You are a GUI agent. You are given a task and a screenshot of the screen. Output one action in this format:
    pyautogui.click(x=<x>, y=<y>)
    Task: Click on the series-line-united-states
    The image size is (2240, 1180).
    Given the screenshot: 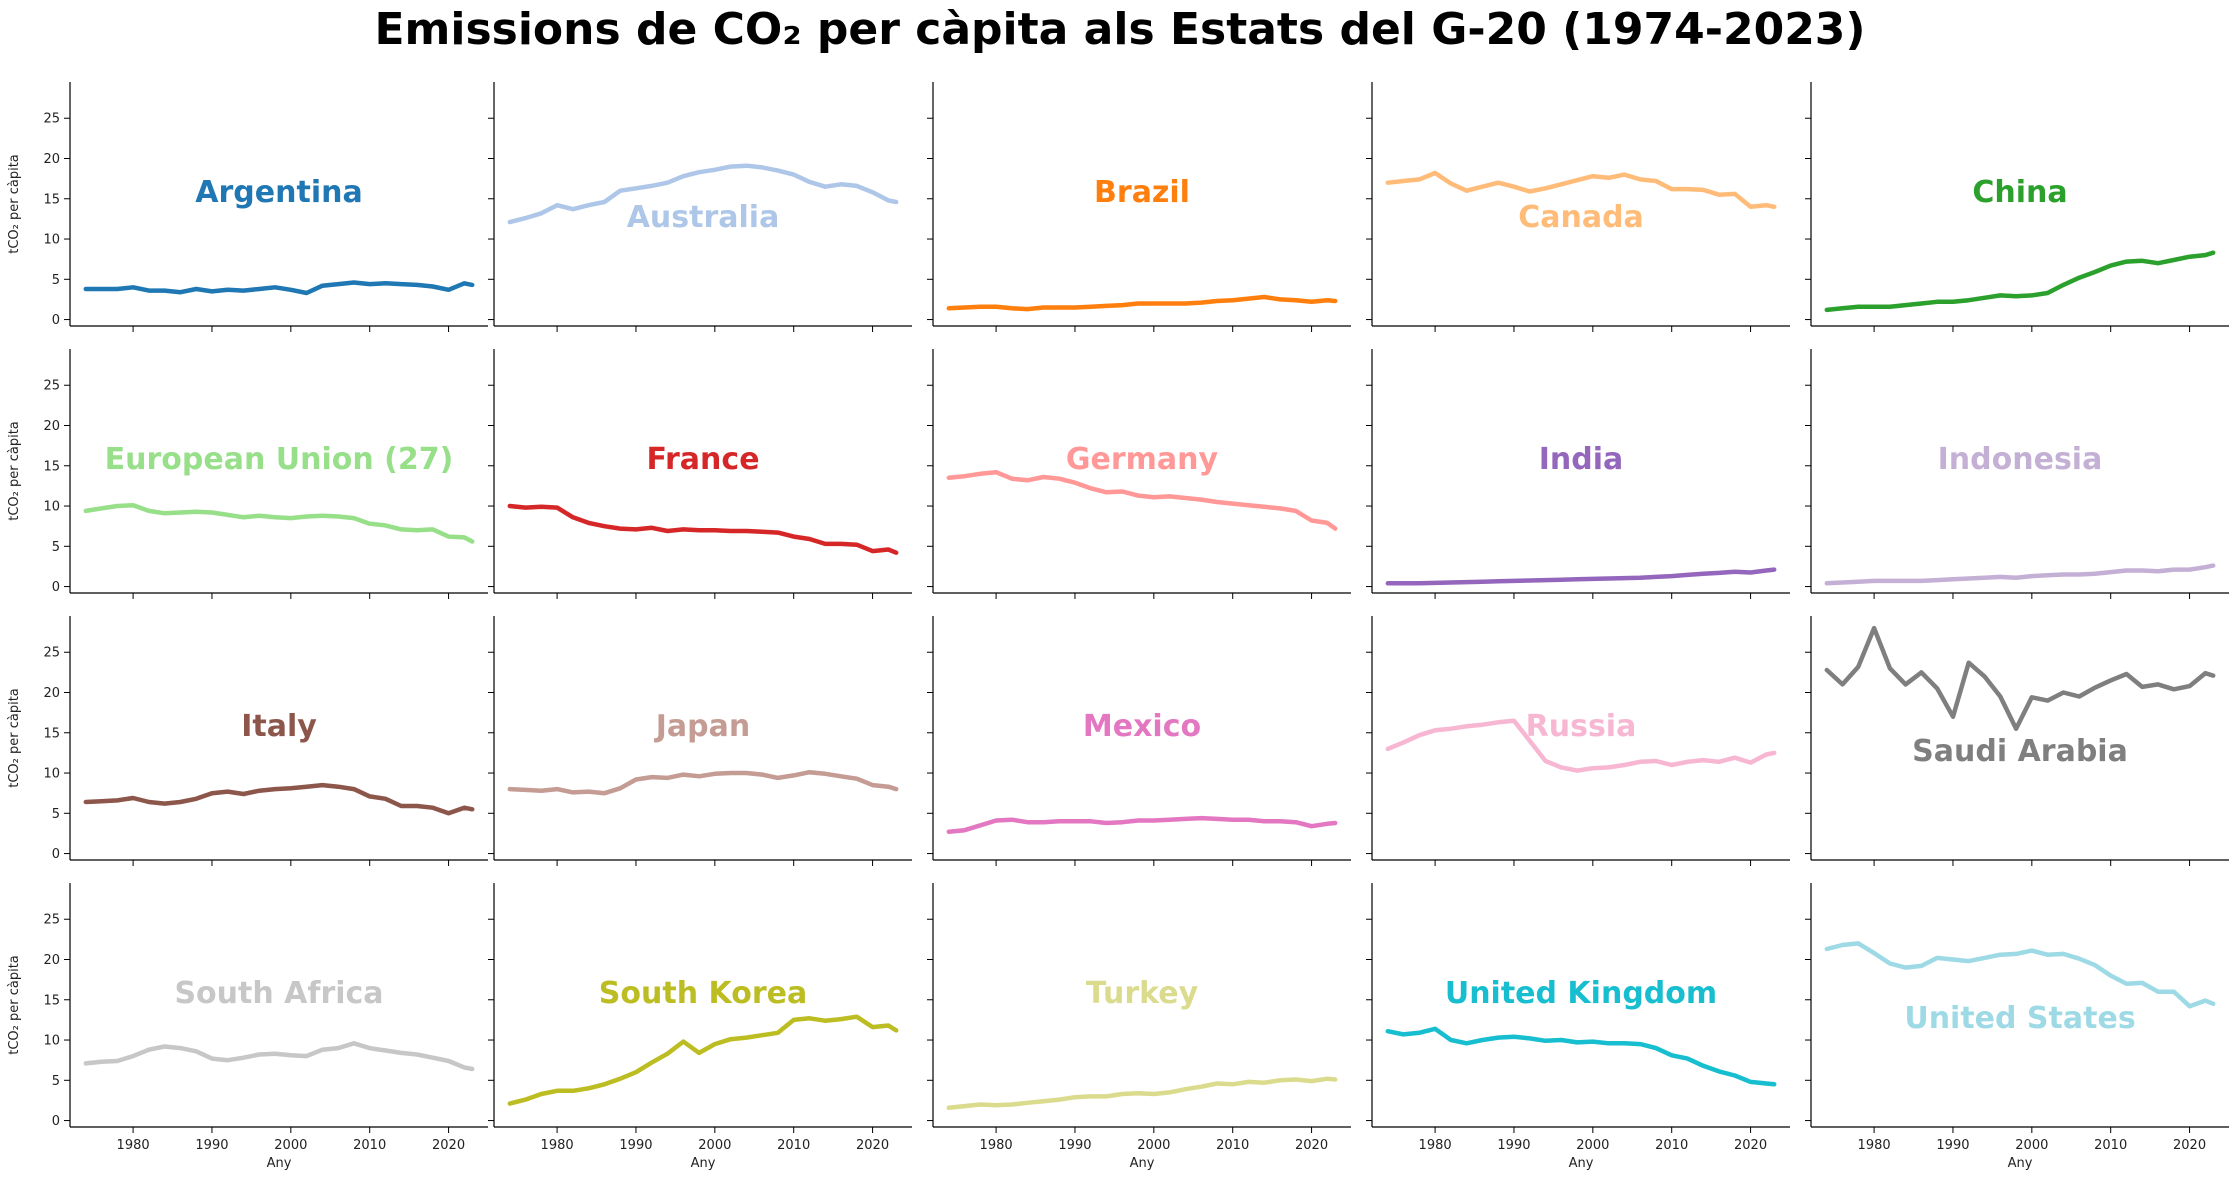 What is the action you would take?
    pyautogui.click(x=2020, y=975)
    